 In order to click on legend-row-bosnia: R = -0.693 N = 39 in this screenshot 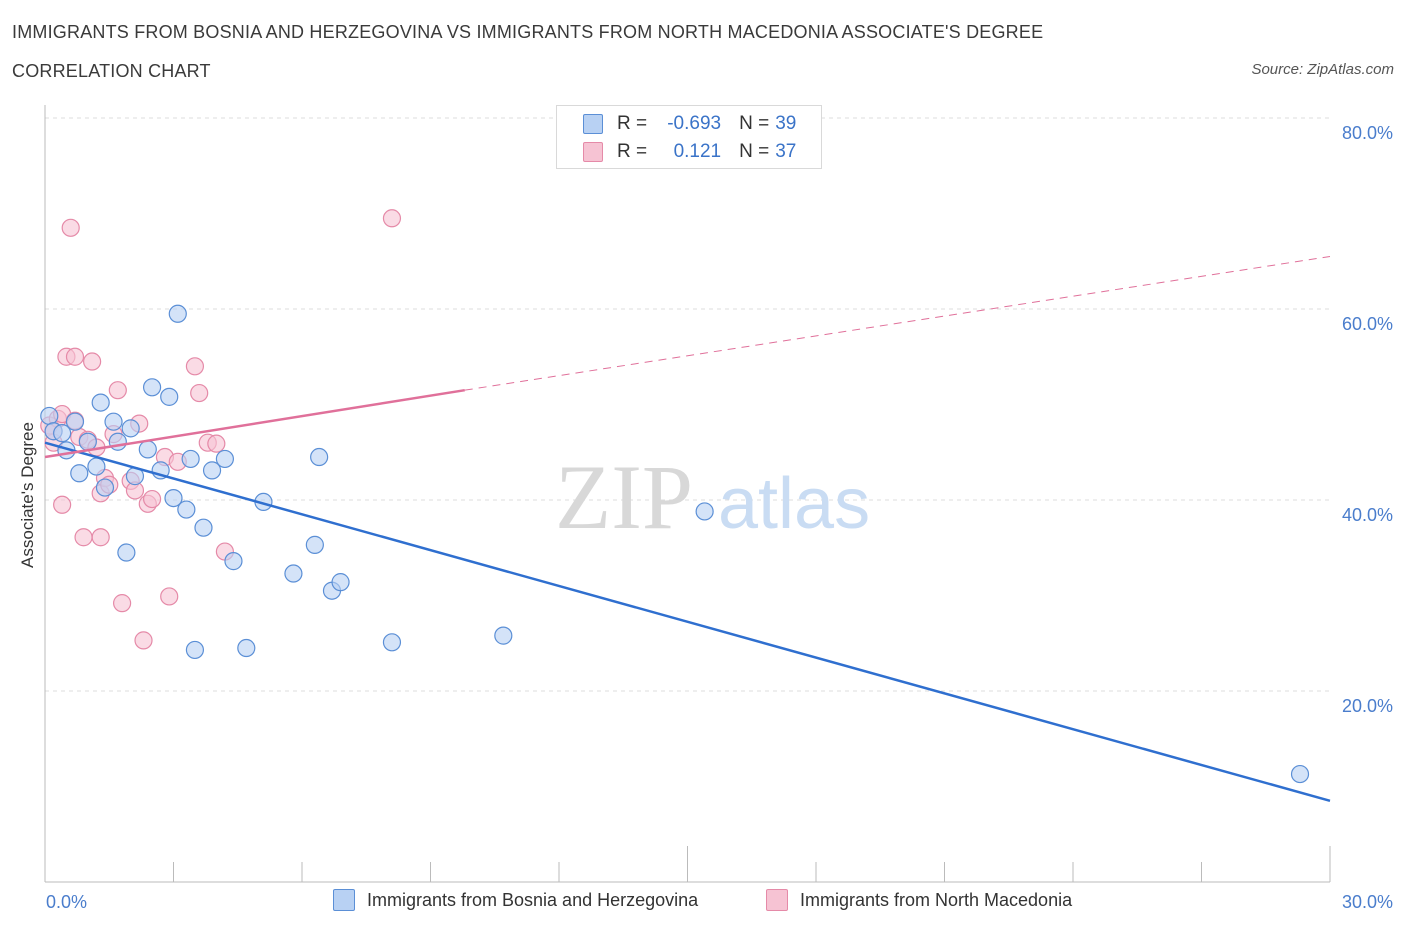, I will do `click(689, 124)`.